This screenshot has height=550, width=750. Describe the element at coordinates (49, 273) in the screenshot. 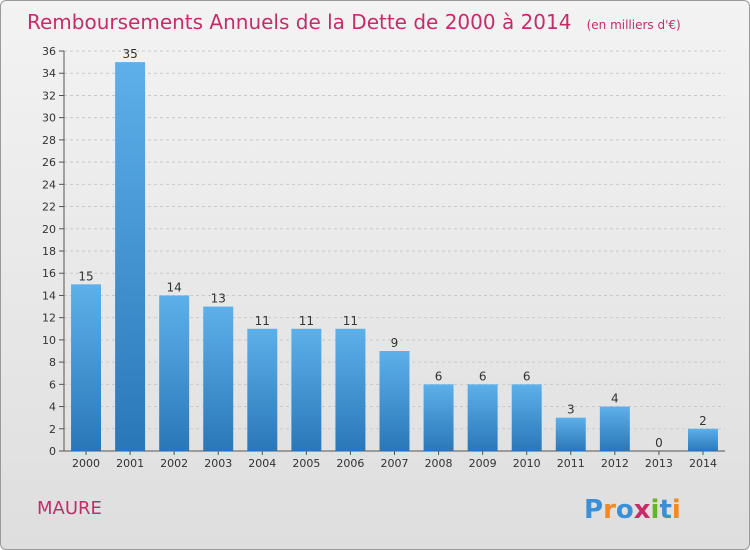

I see `y-tick-label: 16` at that location.